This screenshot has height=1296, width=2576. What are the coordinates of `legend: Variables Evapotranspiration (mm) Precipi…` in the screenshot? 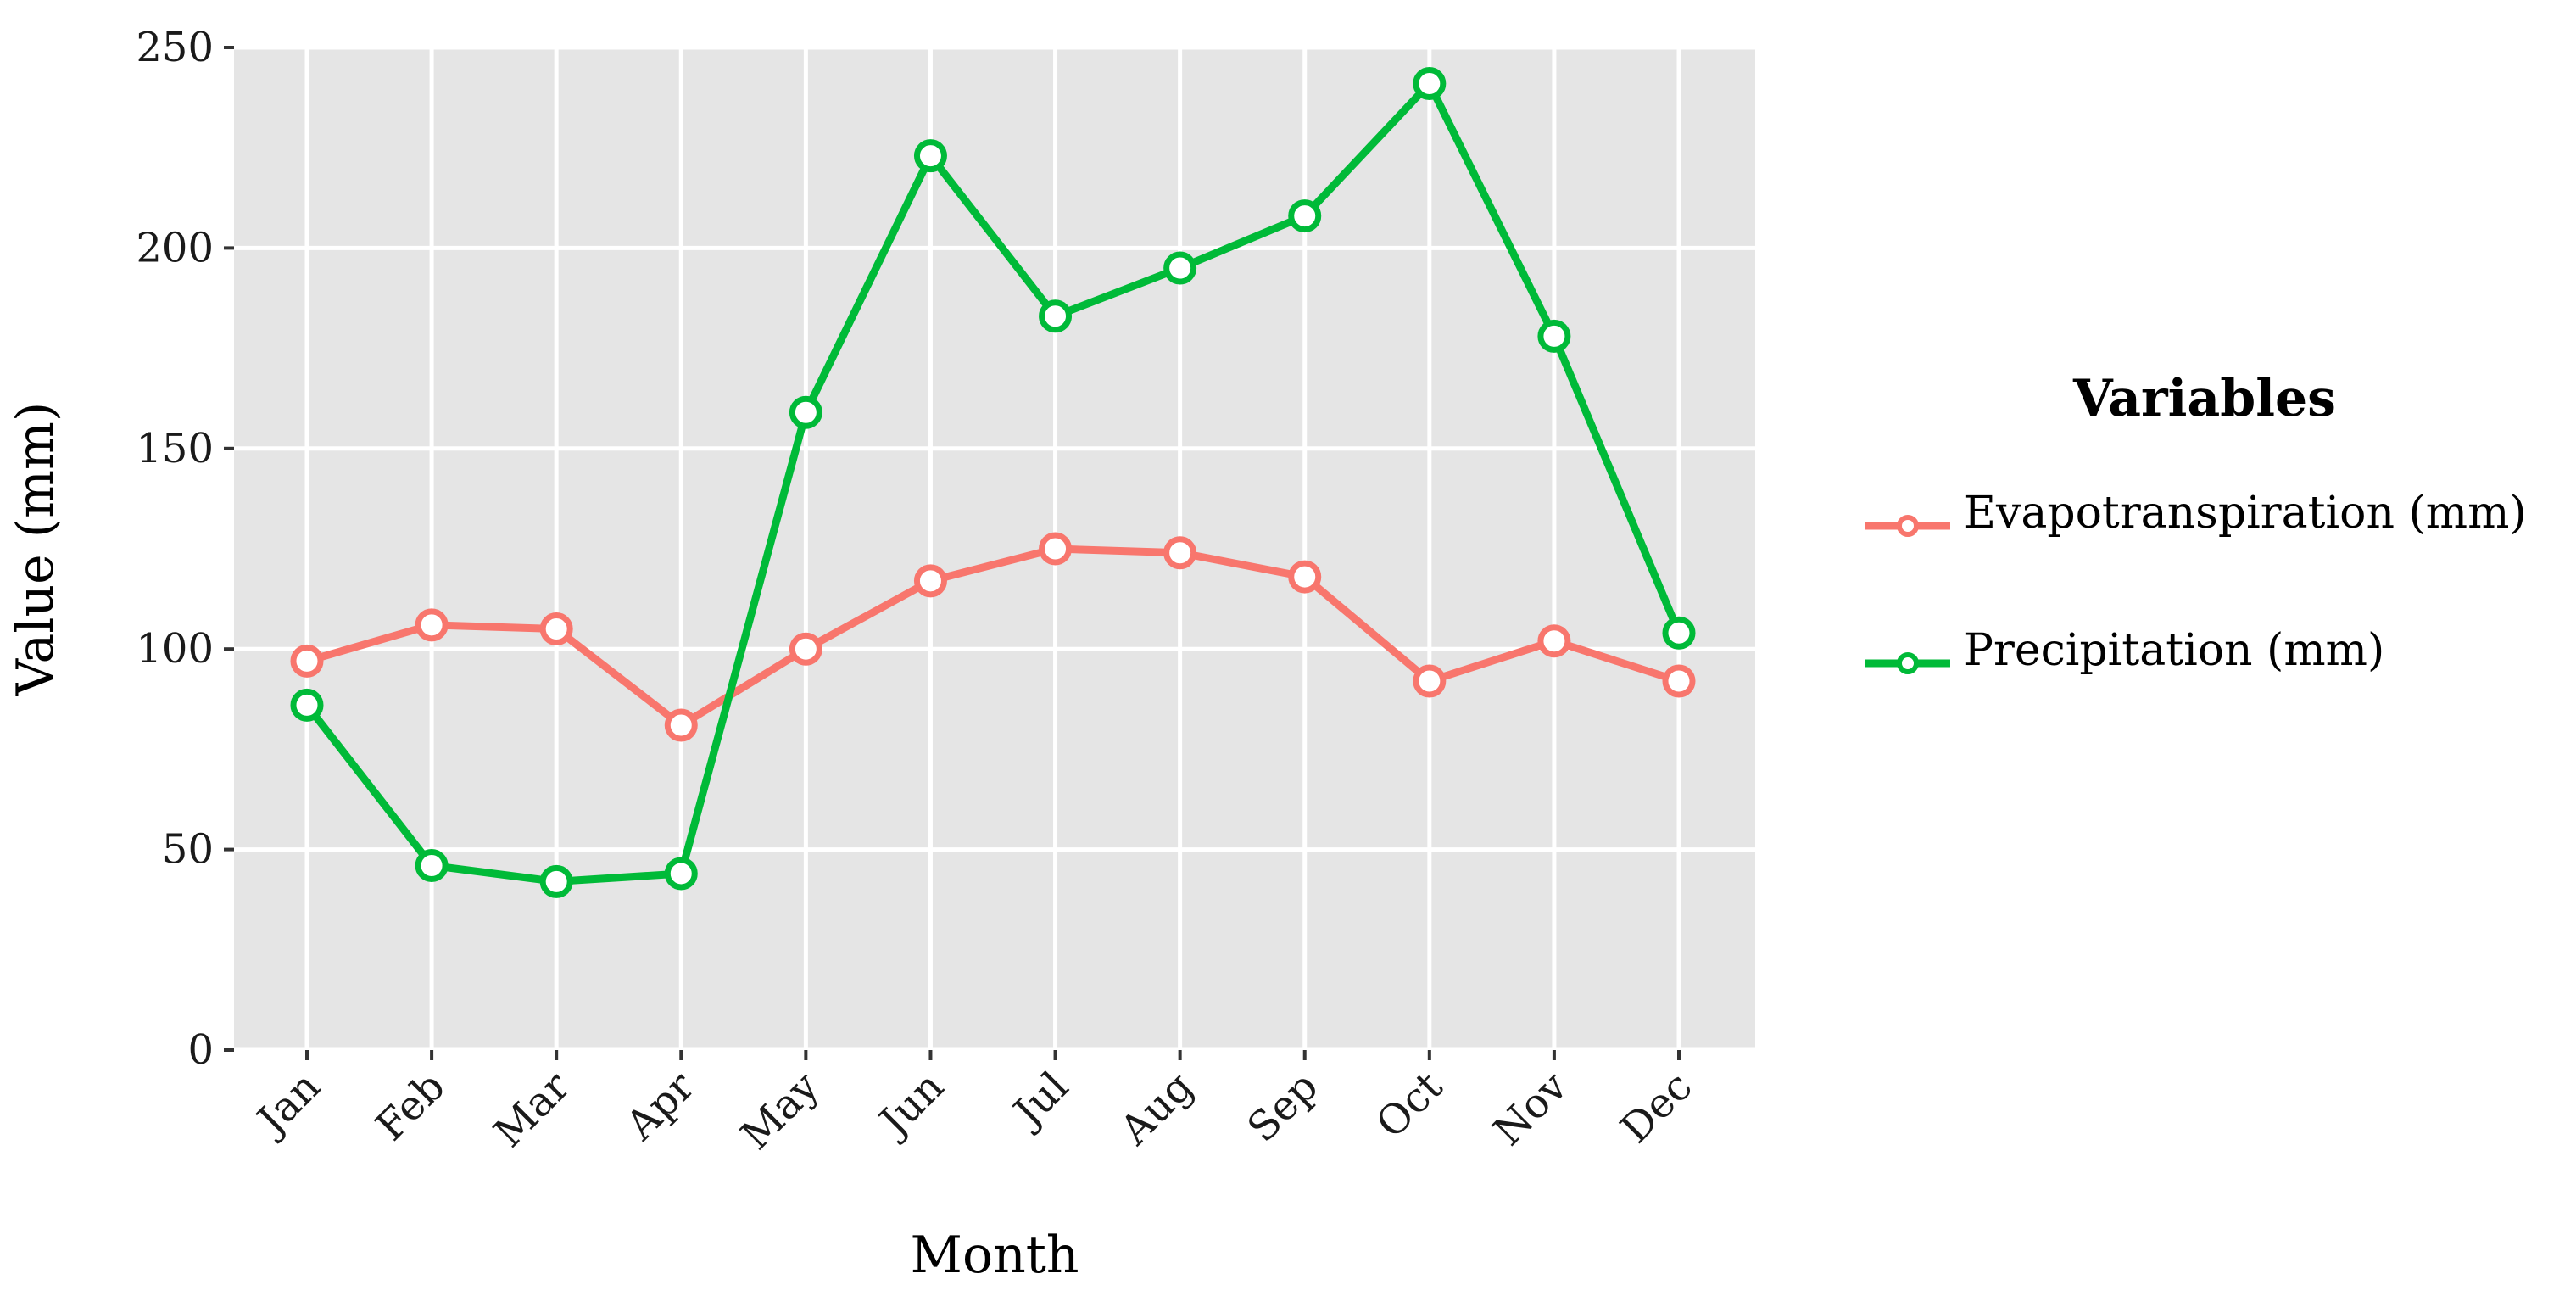 It's located at (2196, 522).